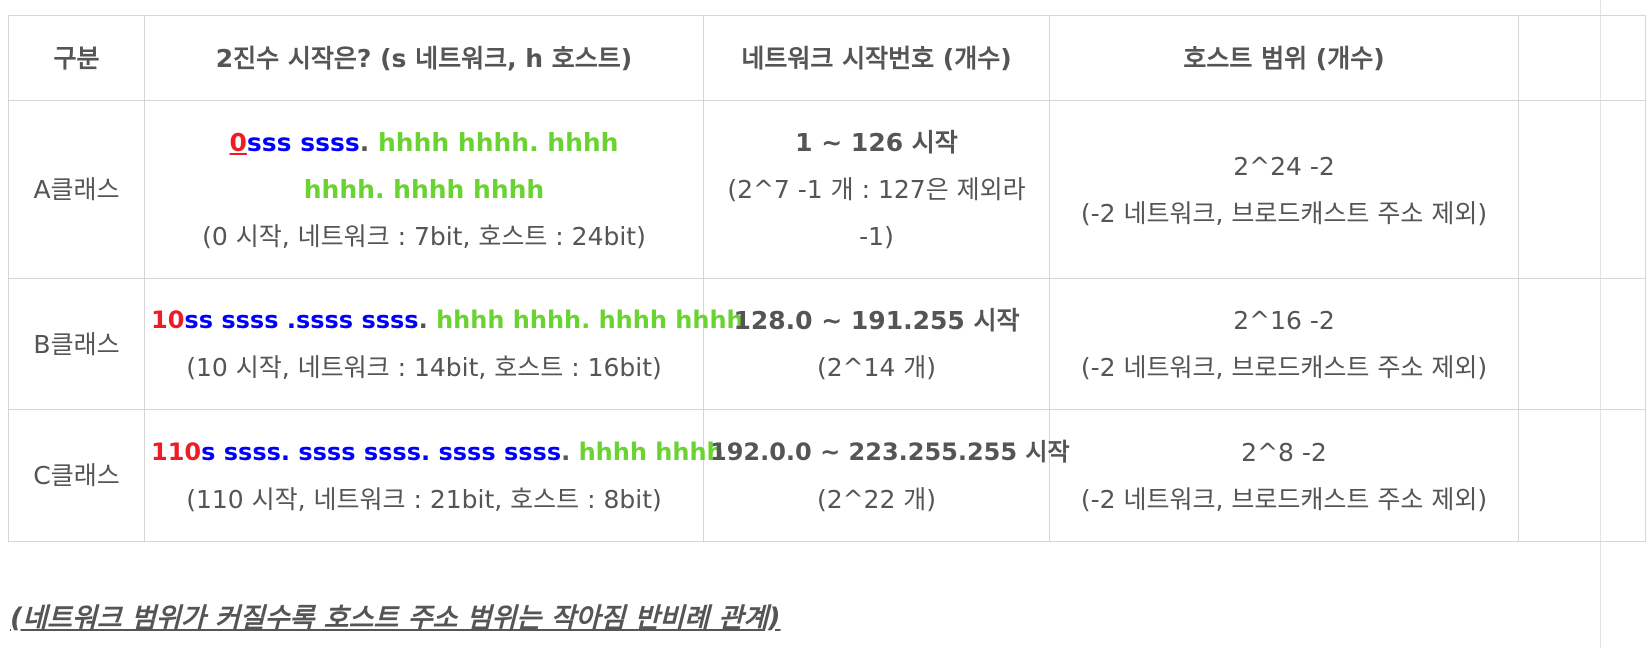  Describe the element at coordinates (168, 320) in the screenshot. I see `prefix-bits: 10` at that location.